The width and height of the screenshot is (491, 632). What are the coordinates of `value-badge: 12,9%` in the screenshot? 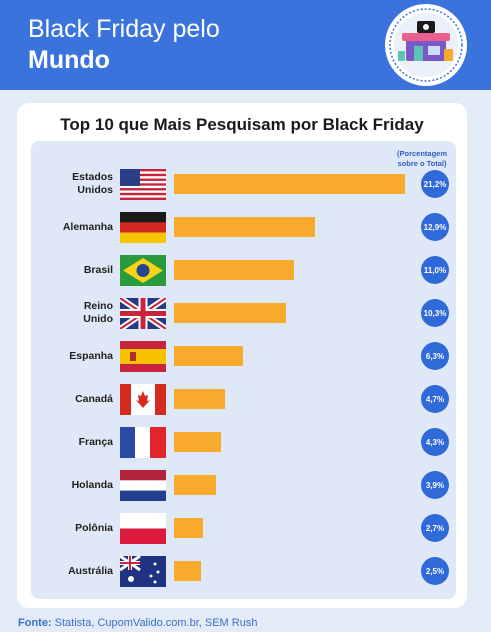 It's located at (435, 227).